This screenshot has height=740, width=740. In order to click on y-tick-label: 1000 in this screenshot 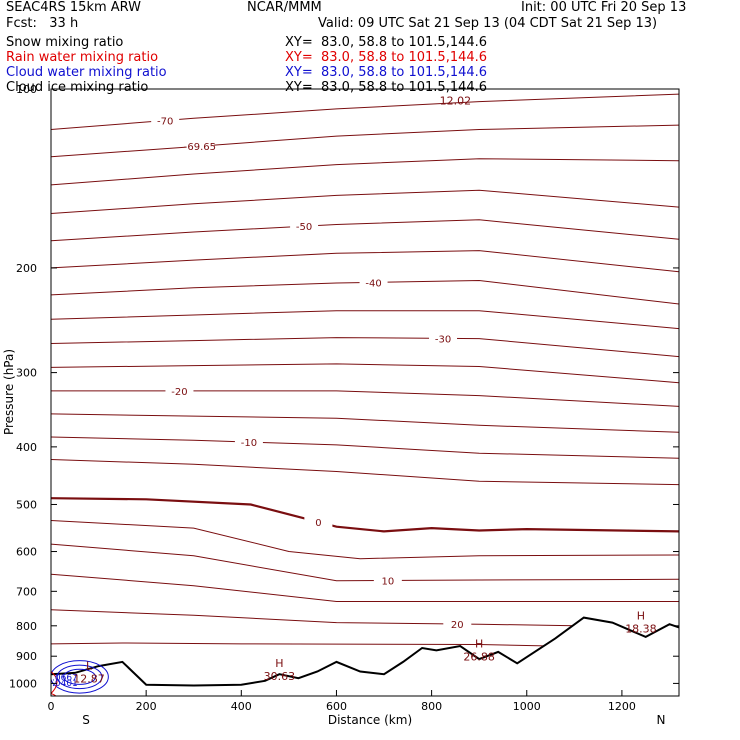, I will do `click(23, 683)`.